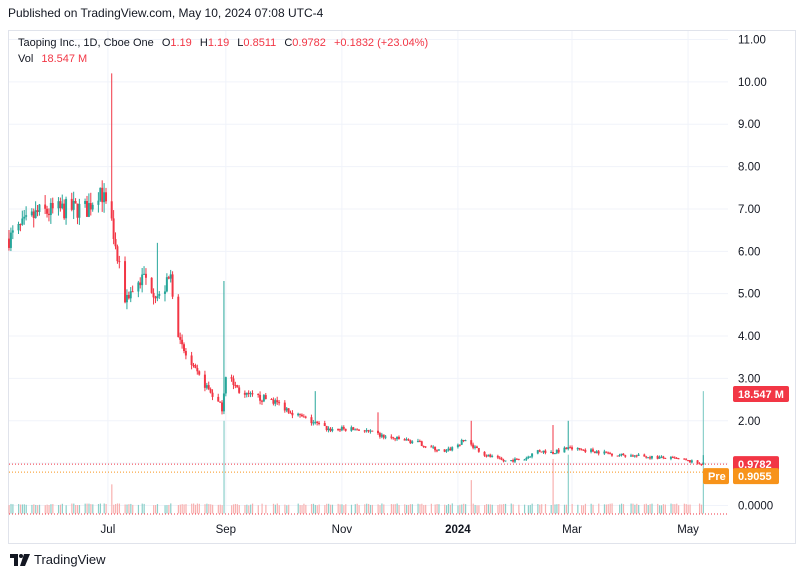 This screenshot has height=578, width=804. Describe the element at coordinates (755, 507) in the screenshot. I see `y-tick-label: 0.0000` at that location.